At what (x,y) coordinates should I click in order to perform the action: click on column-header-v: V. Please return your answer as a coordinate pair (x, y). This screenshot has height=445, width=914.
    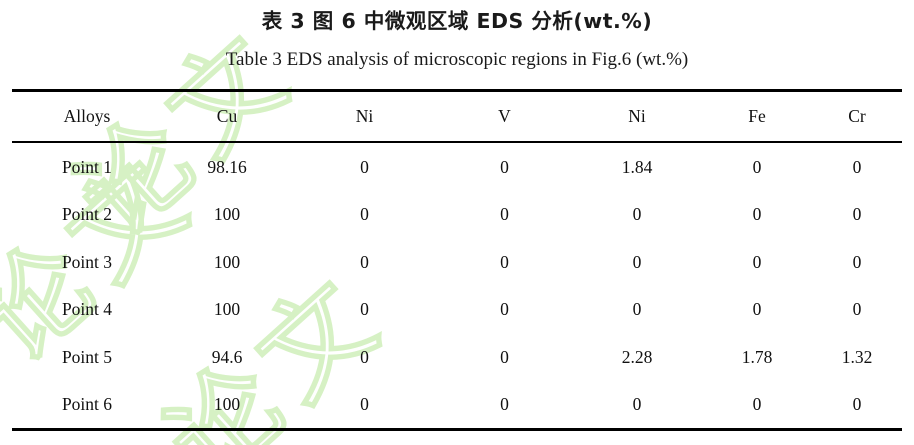
    Looking at the image, I should click on (504, 116).